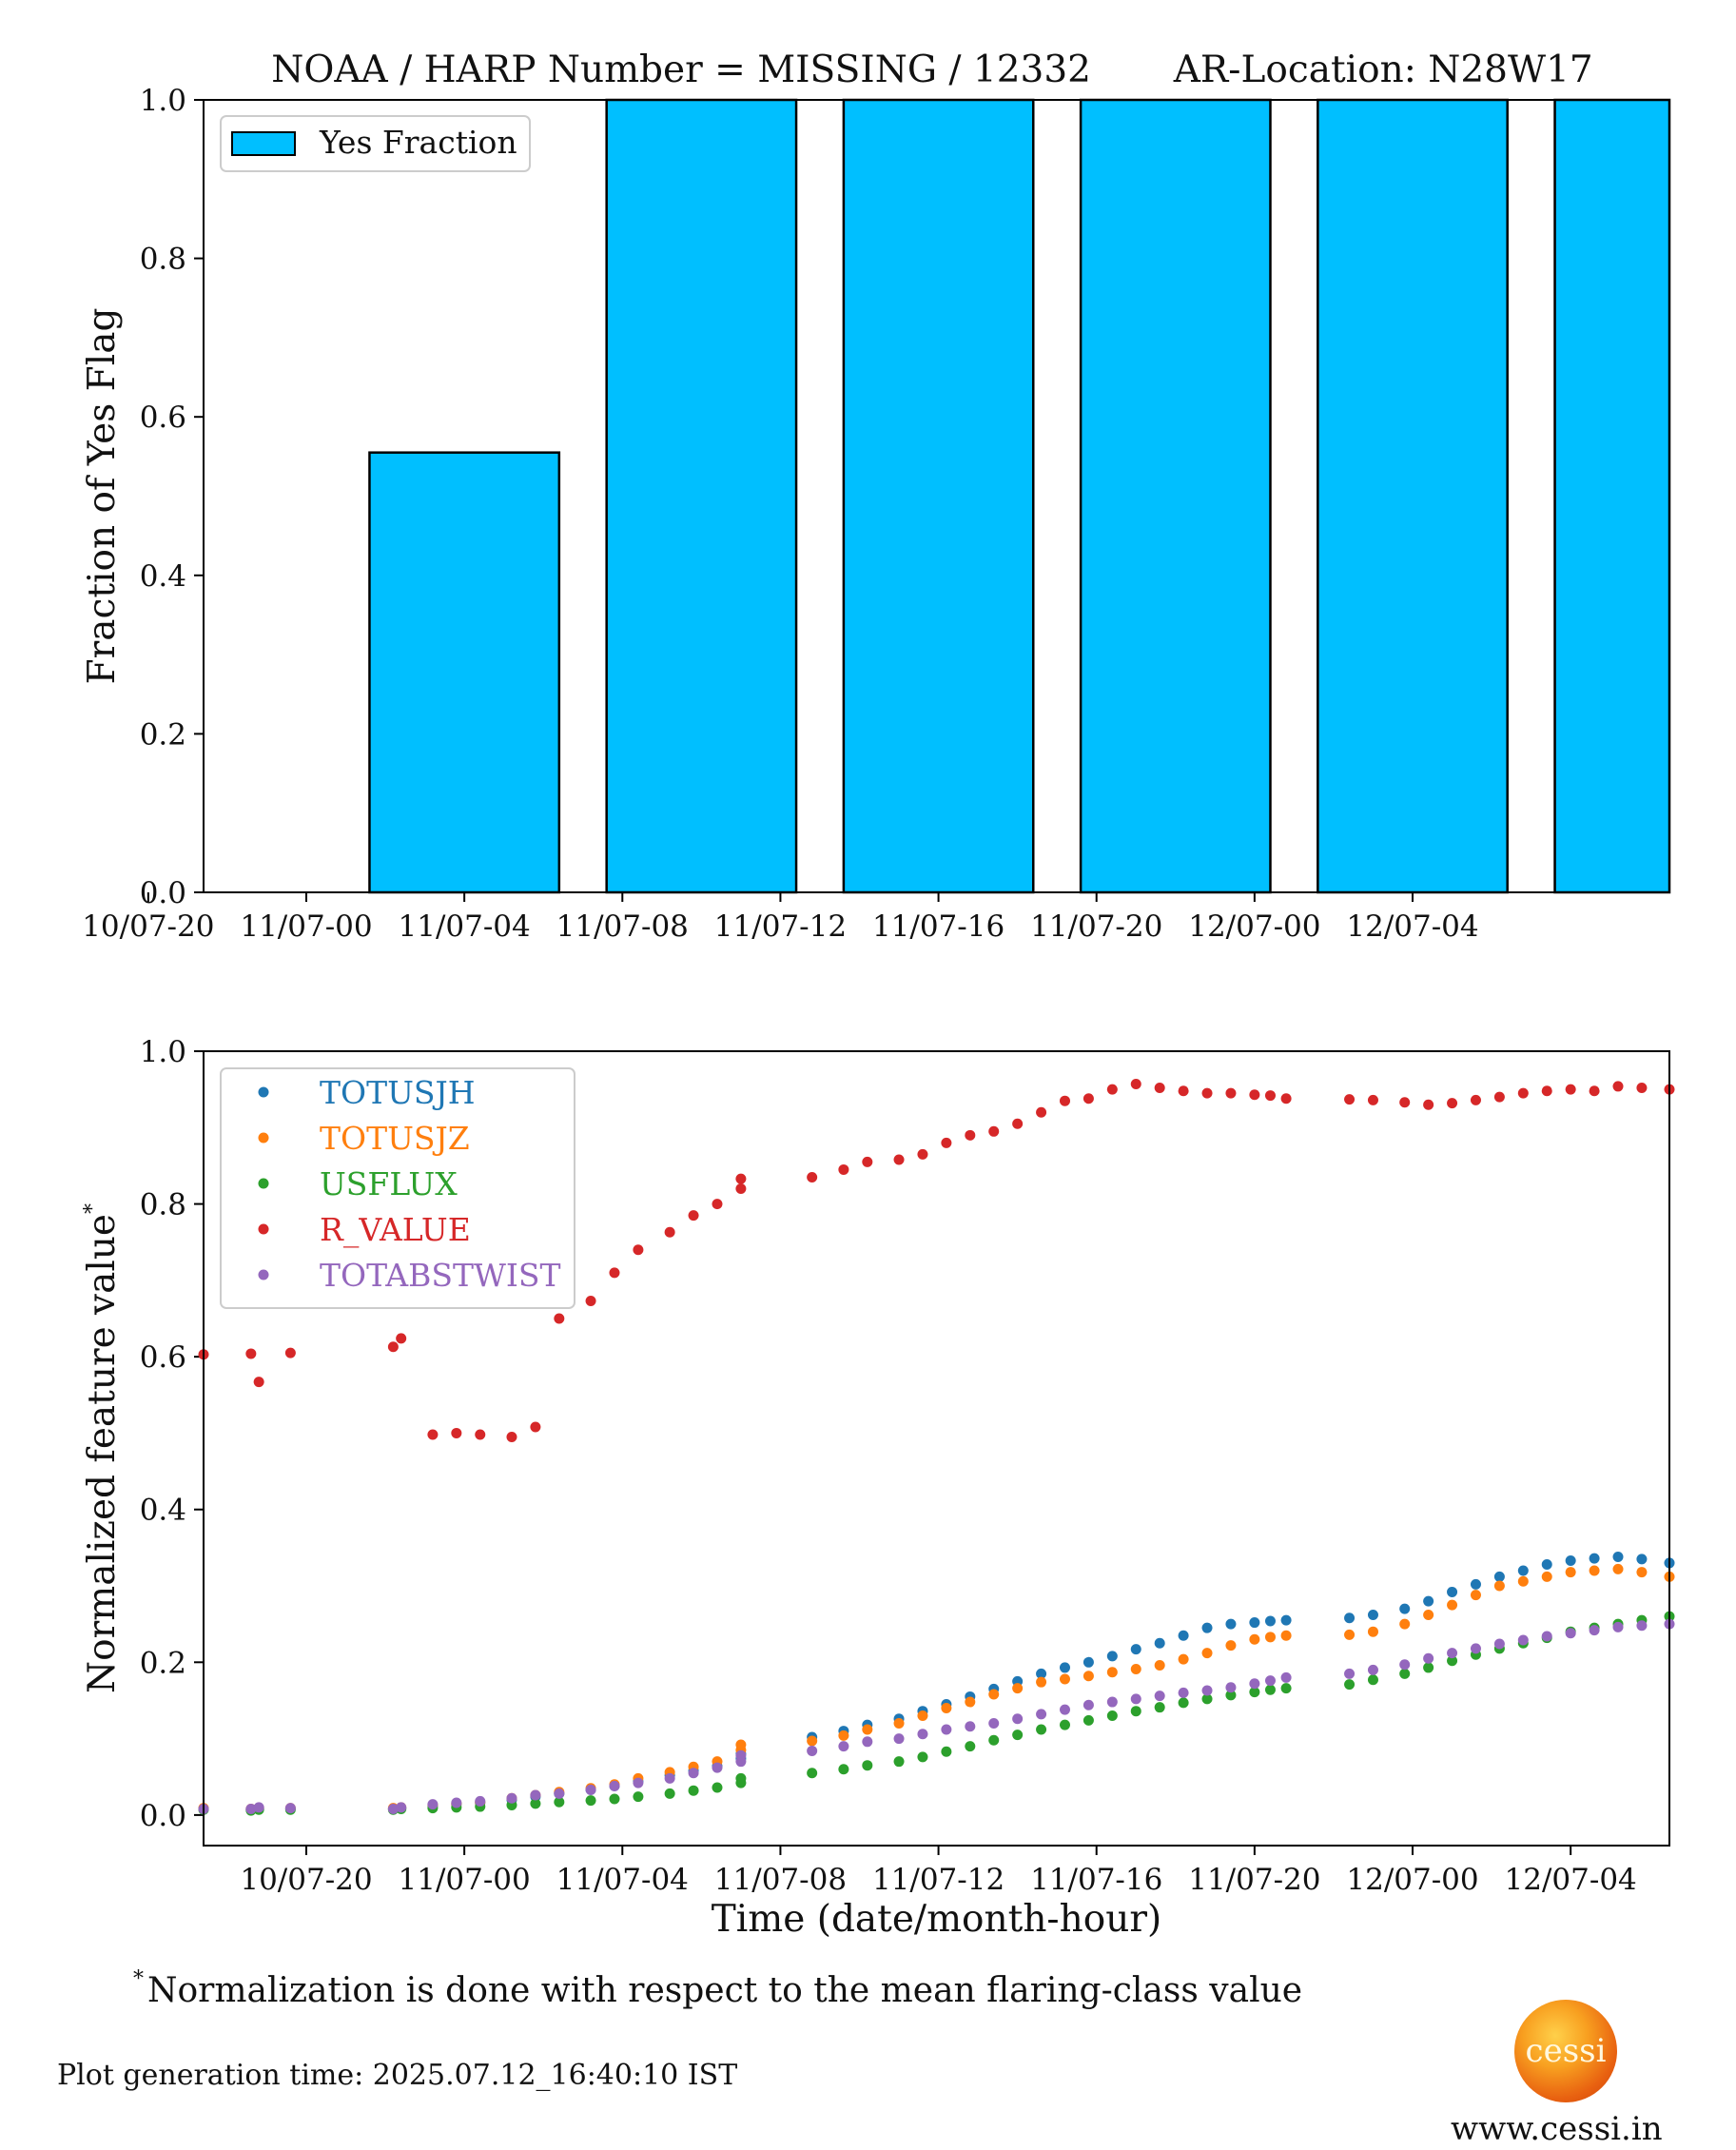  What do you see at coordinates (93, 1208) in the screenshot?
I see `y-axis-label-mark: *` at bounding box center [93, 1208].